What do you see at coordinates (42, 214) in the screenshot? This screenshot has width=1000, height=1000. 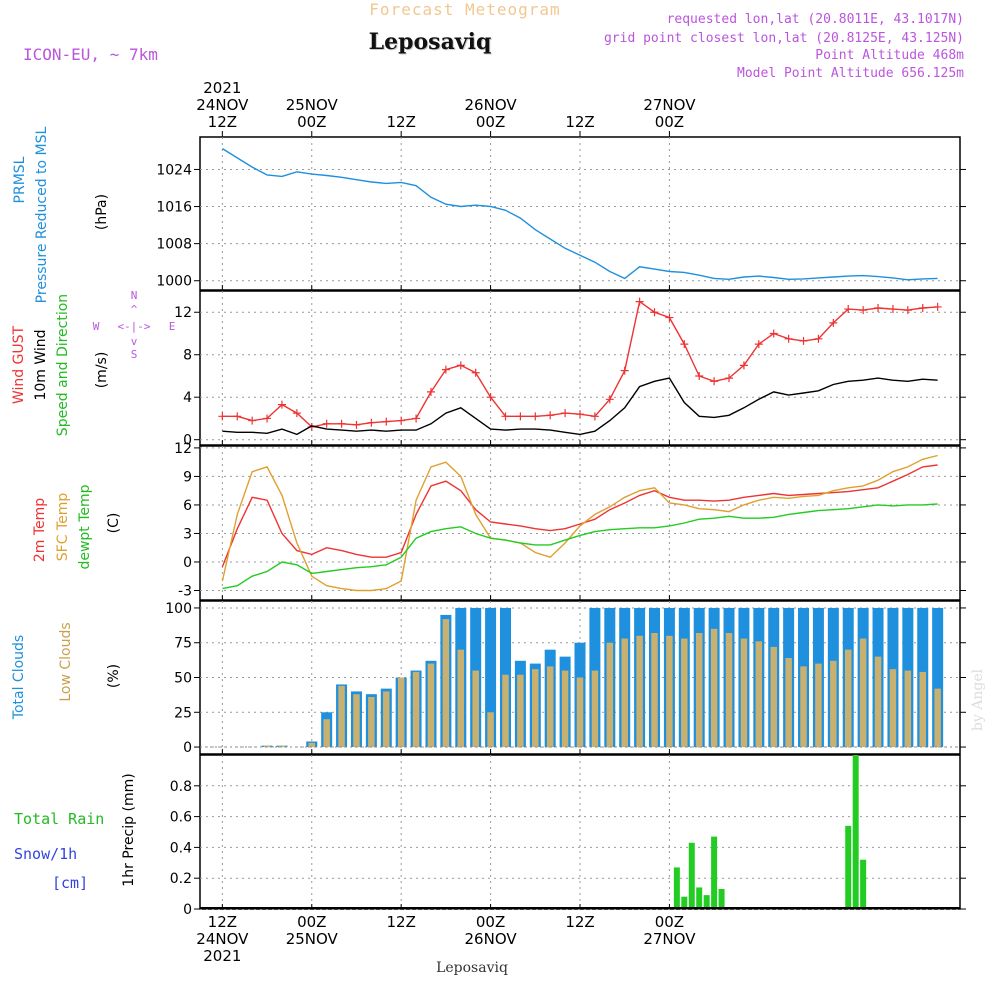 I see `pressure-label-msl: Pressure Reduced to MSL` at bounding box center [42, 214].